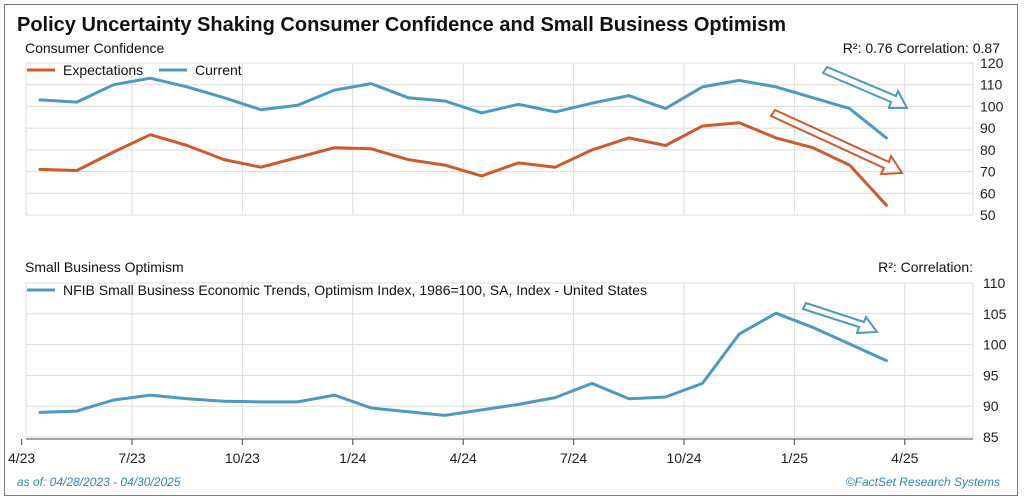 This screenshot has width=1024, height=502. I want to click on panel1-legend: Expectations Current, so click(134, 70).